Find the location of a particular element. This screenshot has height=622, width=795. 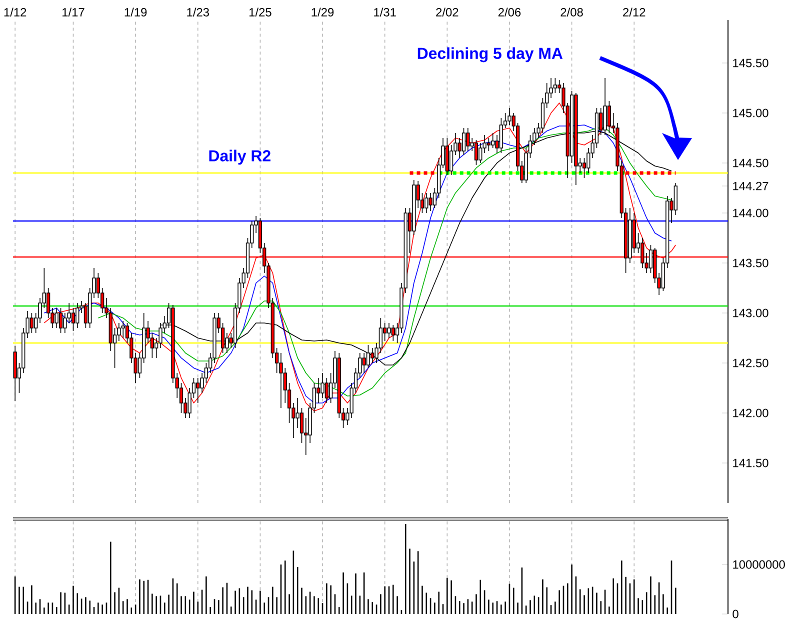

y-tick-label: 142.00 is located at coordinates (750, 413).